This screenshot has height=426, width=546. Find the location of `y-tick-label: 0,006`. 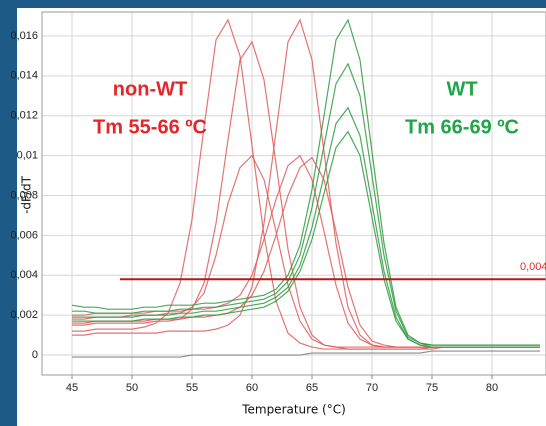

y-tick-label: 0,006 is located at coordinates (24, 235).